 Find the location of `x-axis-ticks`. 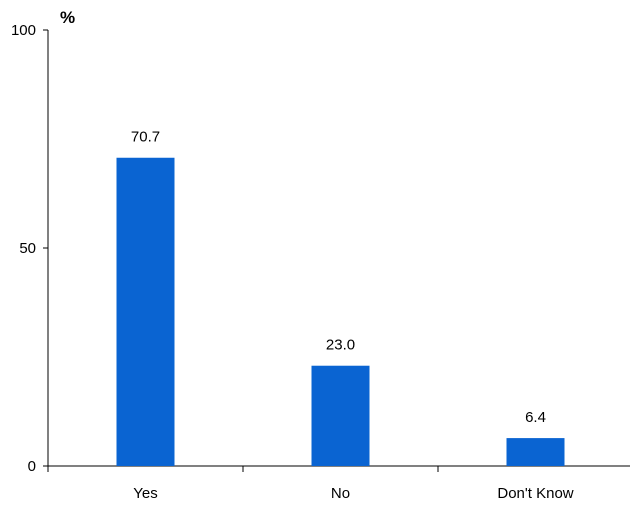

x-axis-ticks is located at coordinates (243, 469).